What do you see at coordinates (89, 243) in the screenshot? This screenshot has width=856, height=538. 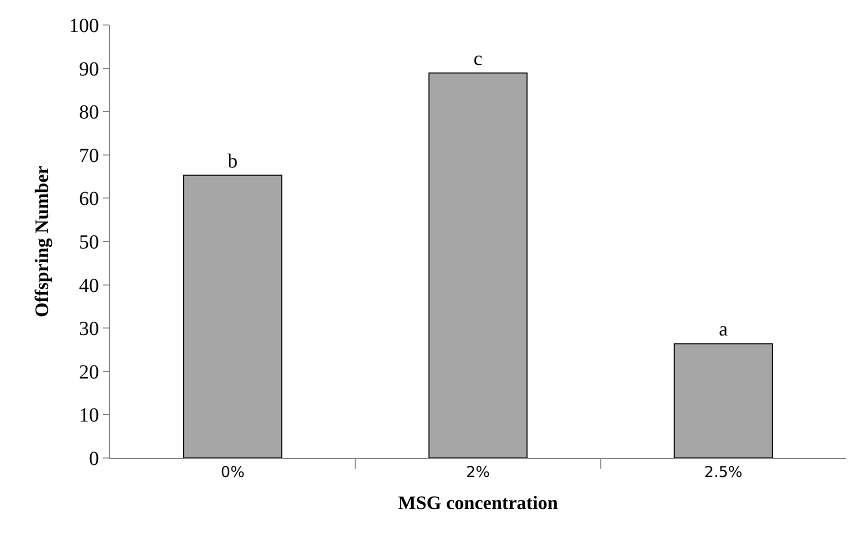 I see `y-tick-label: 50` at bounding box center [89, 243].